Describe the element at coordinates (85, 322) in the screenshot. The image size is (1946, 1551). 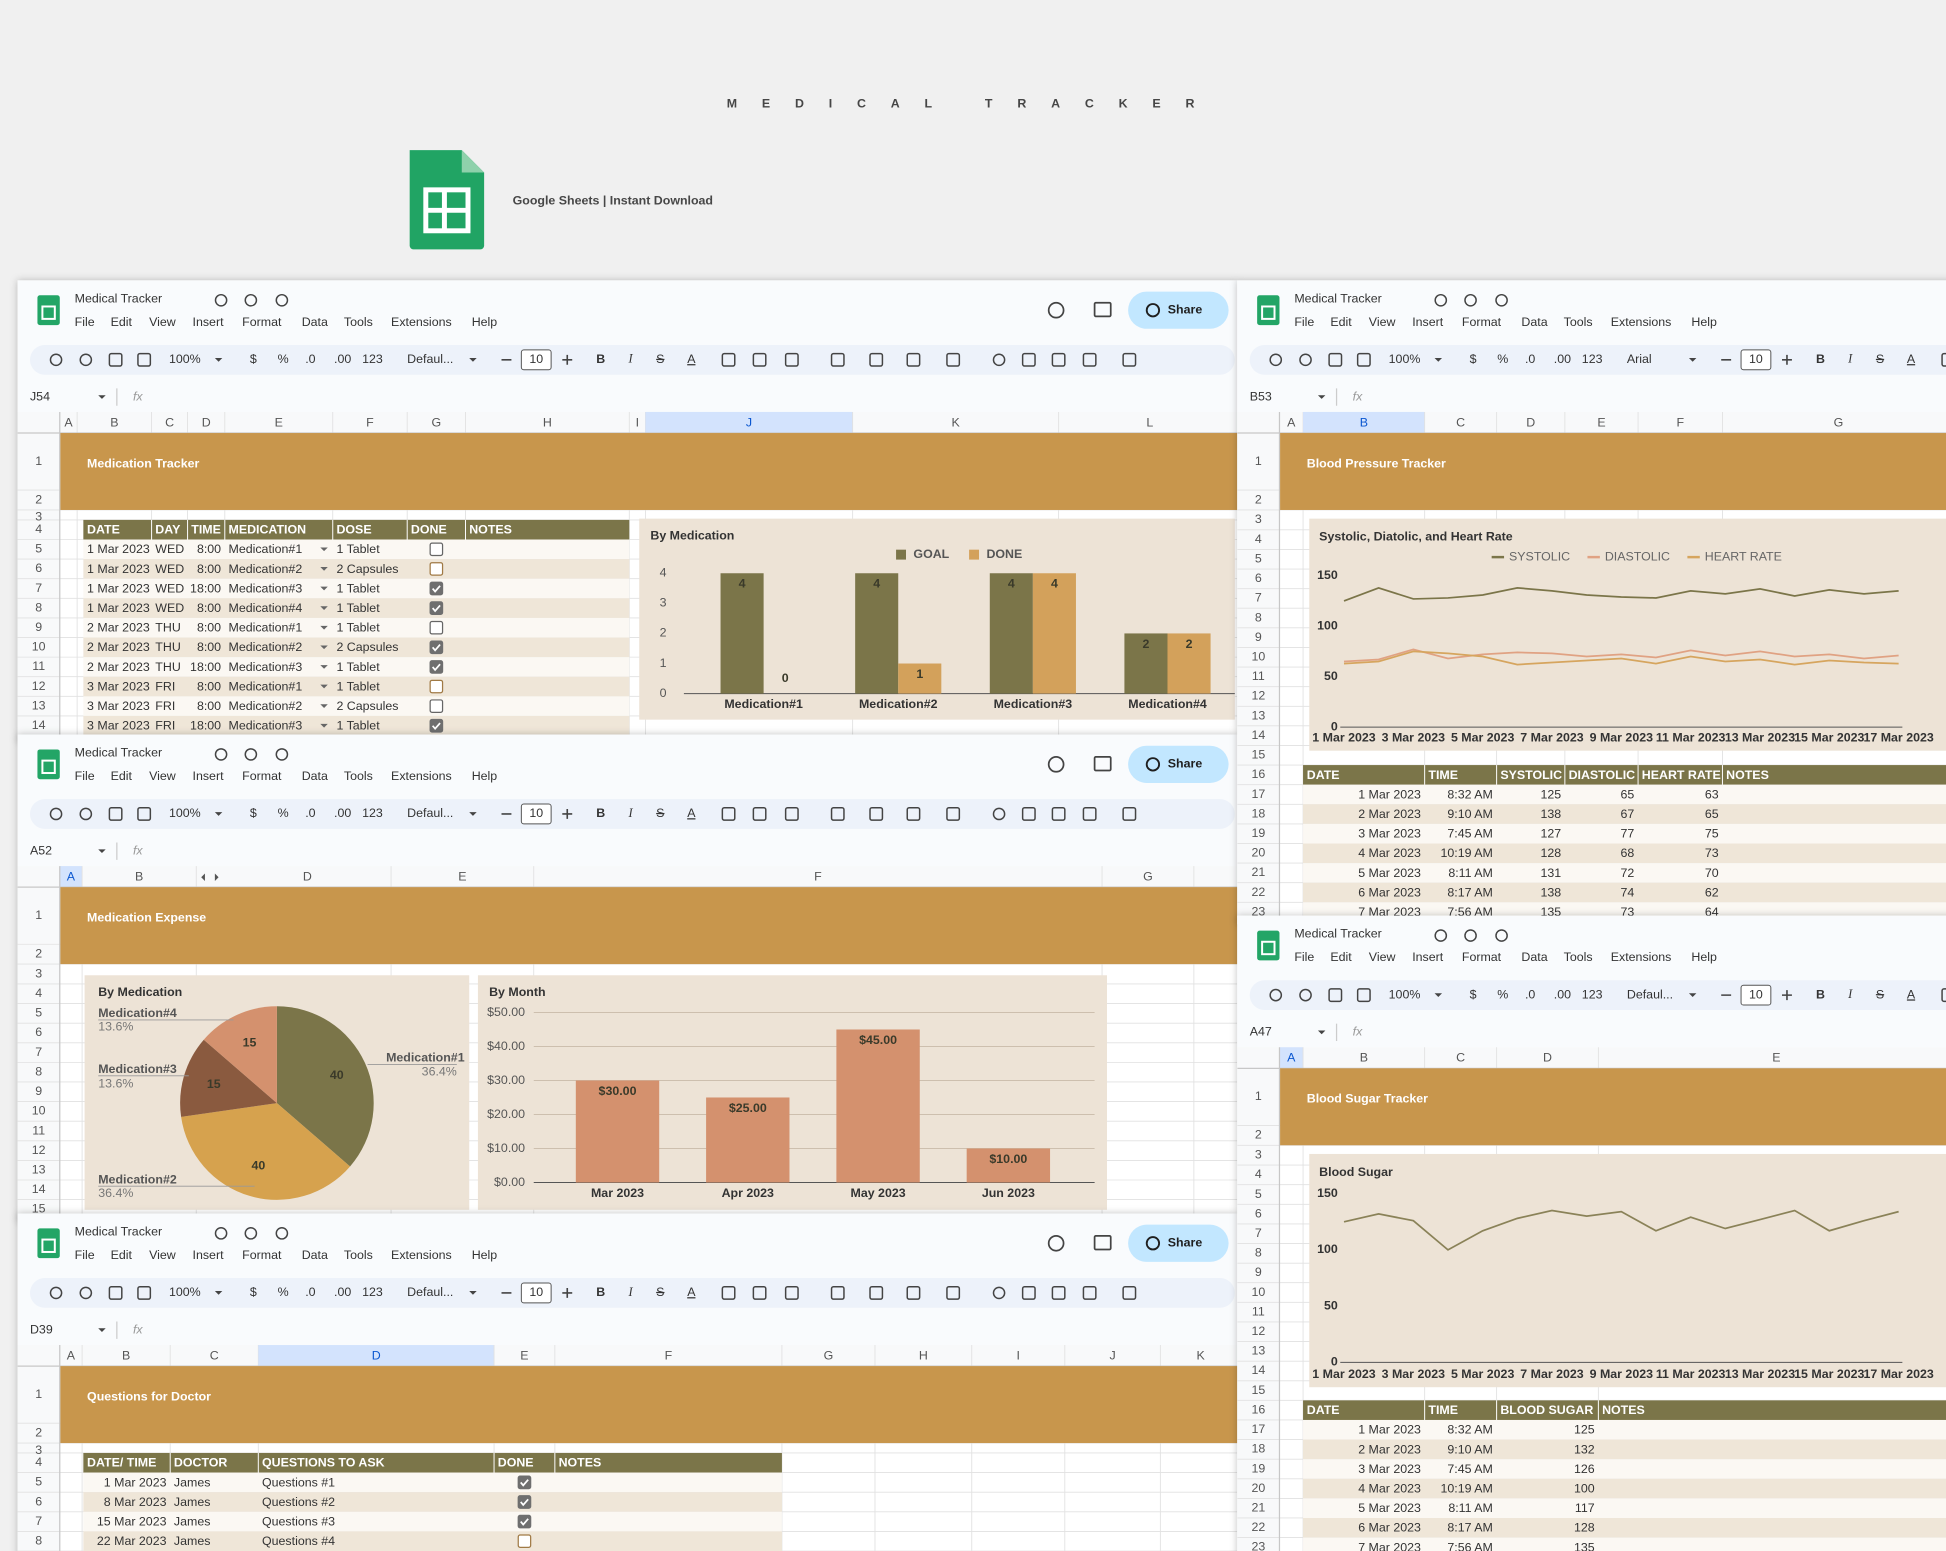
I see `menu-item: File` at that location.